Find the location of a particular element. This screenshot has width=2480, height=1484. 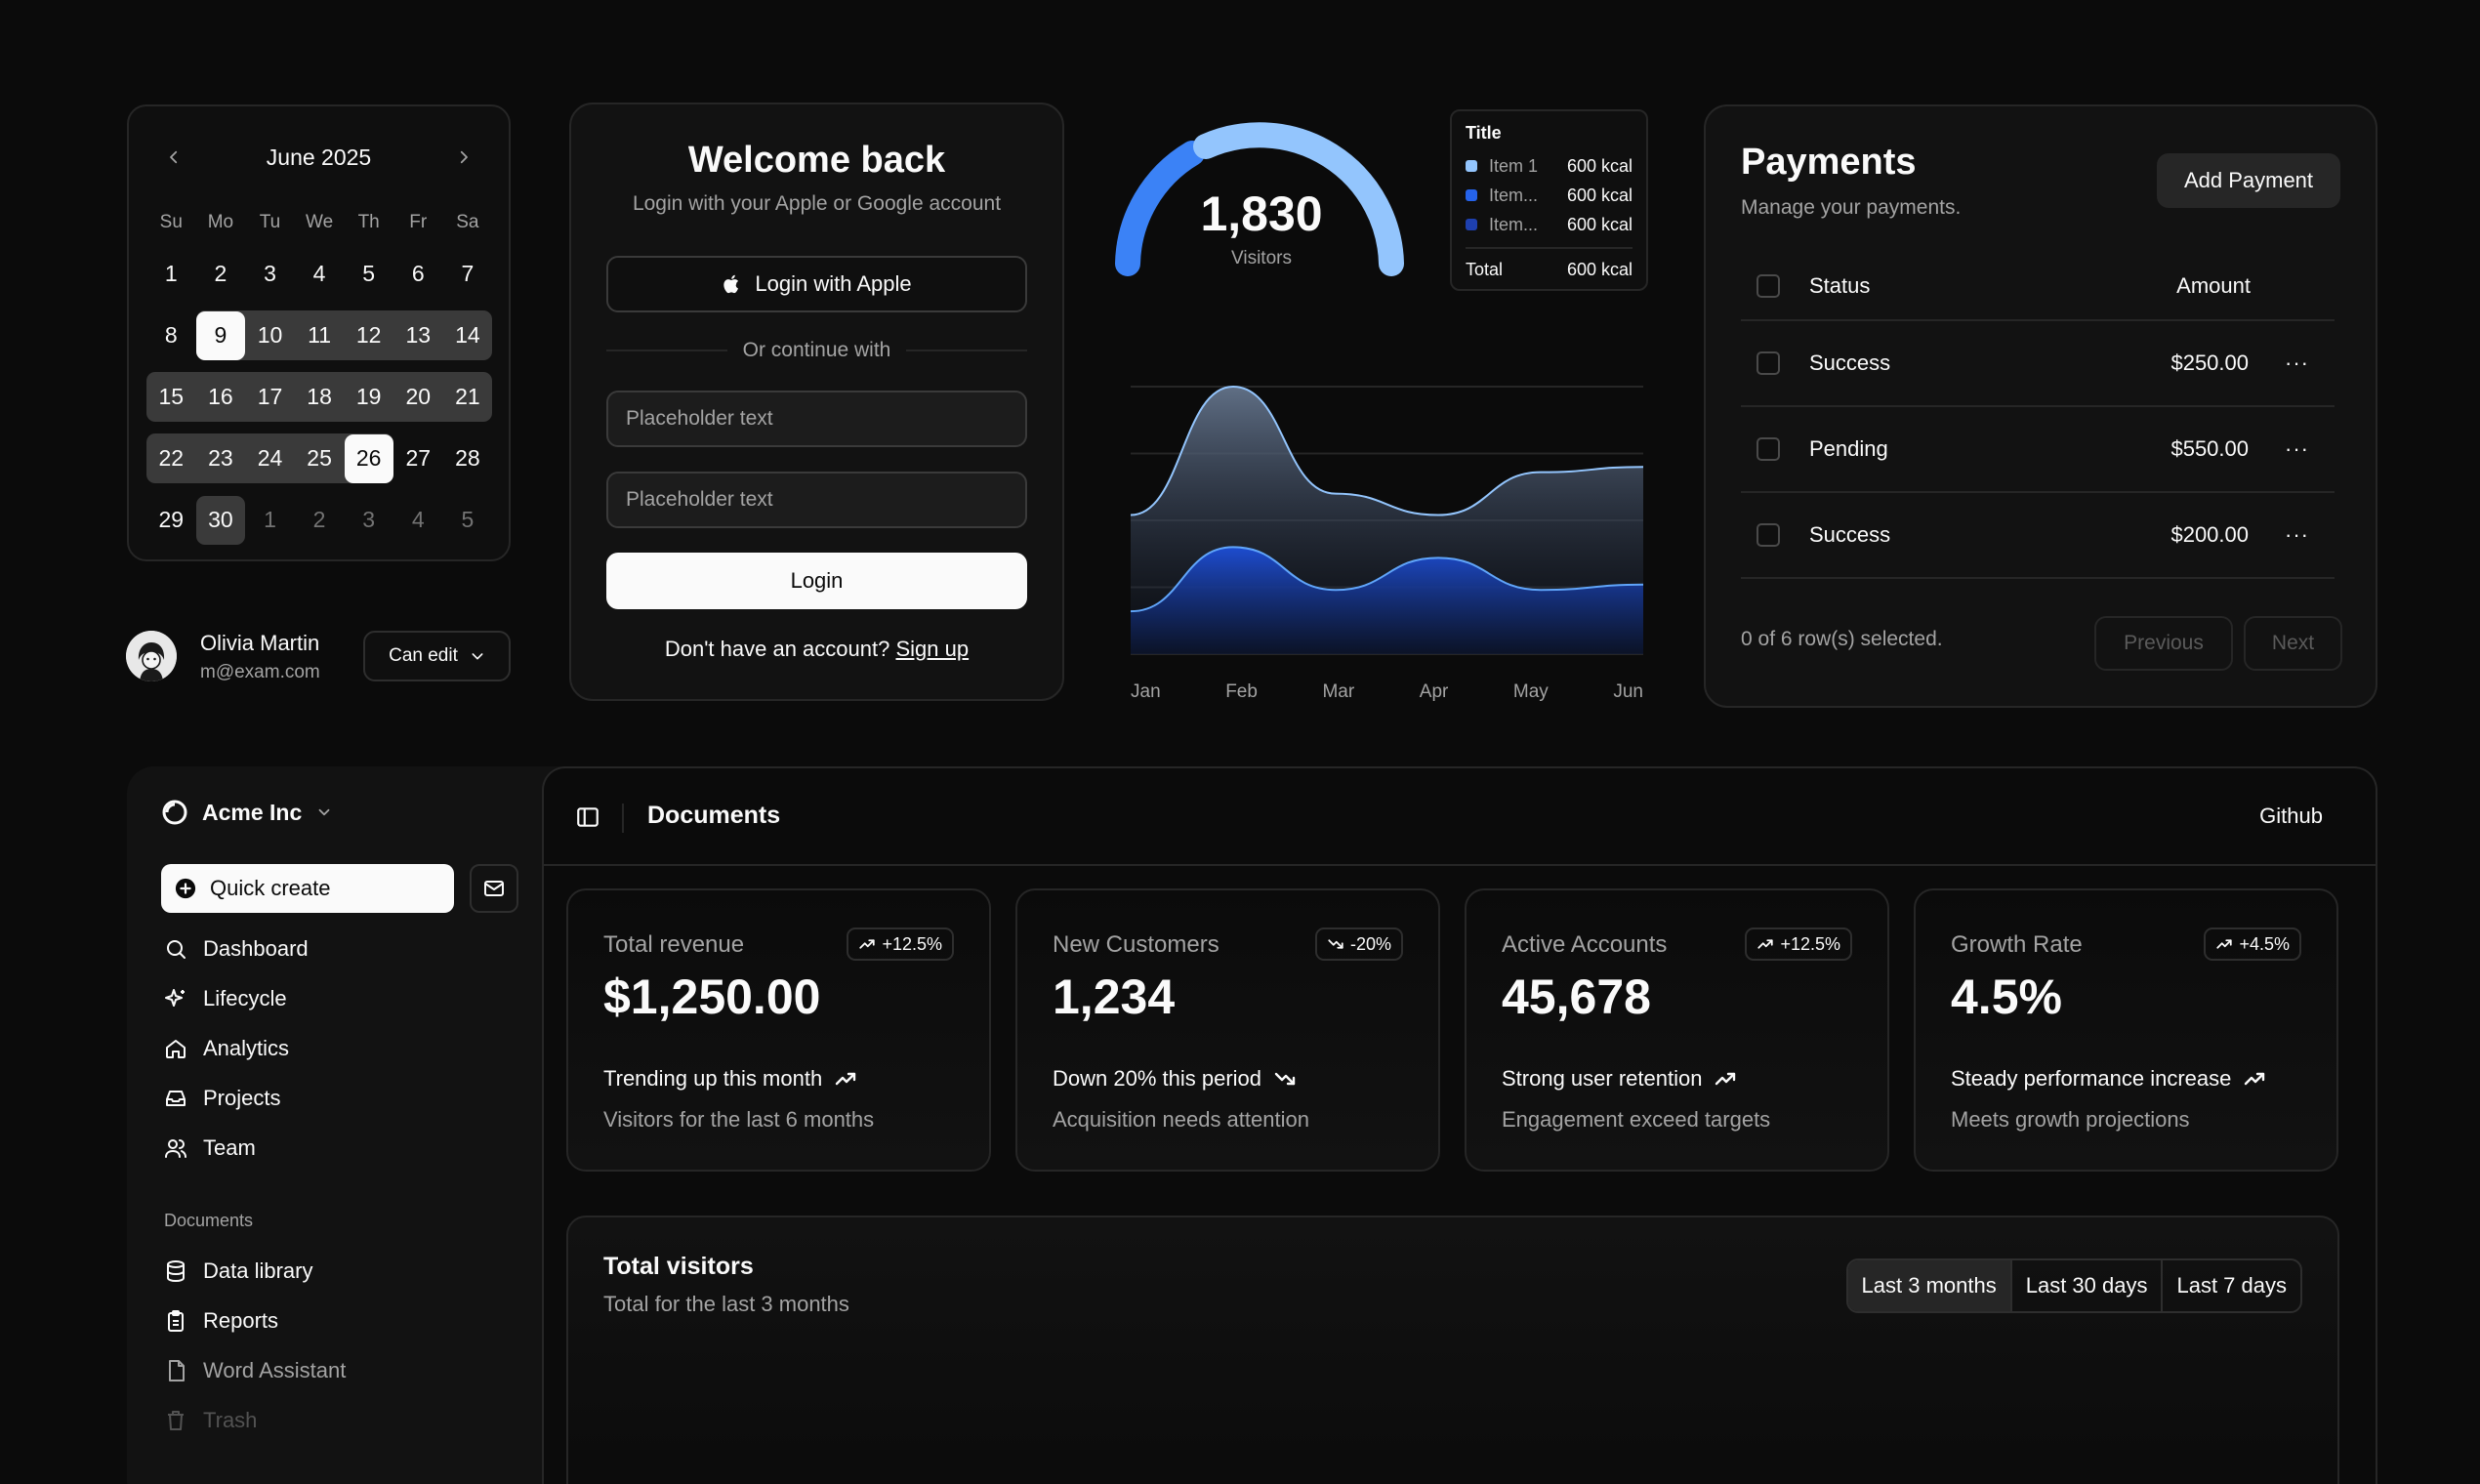

stat-label: Active Accounts is located at coordinates (1585, 945).